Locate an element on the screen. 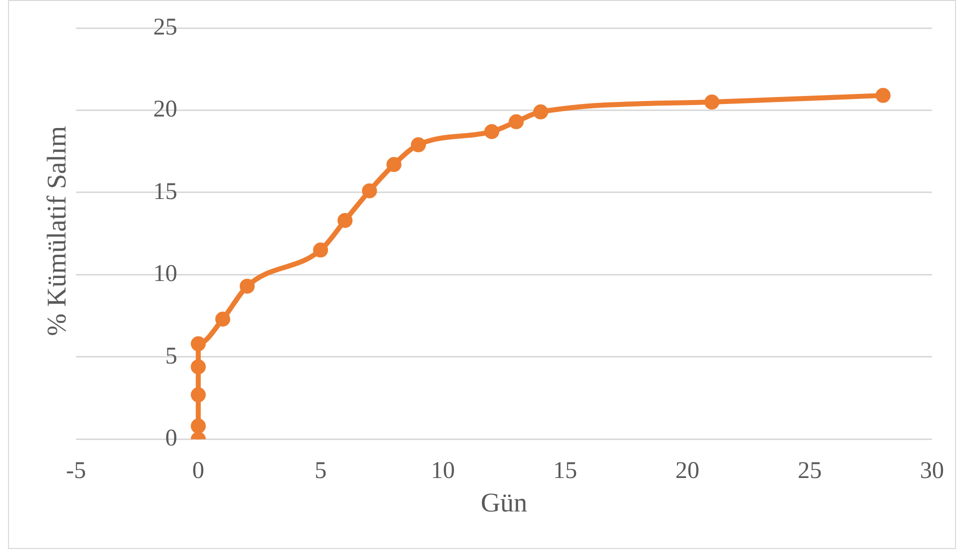 Image resolution: width=964 pixels, height=553 pixels. x-tick-label: 5 is located at coordinates (320, 471).